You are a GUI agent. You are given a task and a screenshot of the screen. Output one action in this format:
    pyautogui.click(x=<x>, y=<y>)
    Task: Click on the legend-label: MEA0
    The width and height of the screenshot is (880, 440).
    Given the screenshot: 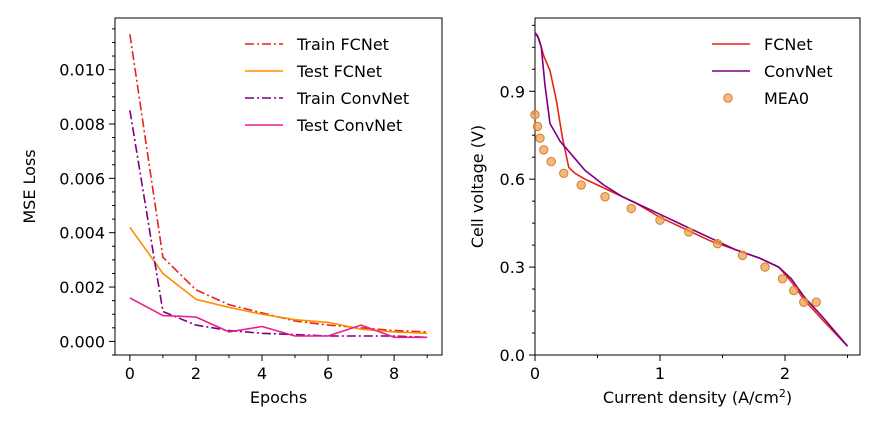 What is the action you would take?
    pyautogui.click(x=786, y=98)
    